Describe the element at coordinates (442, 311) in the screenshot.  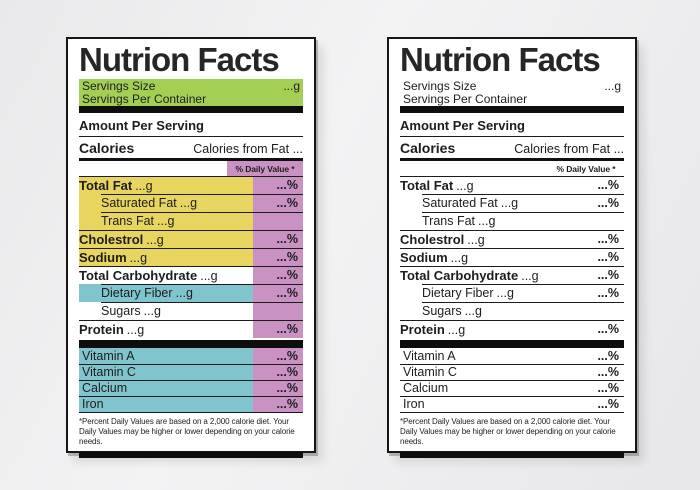
I see `nutrient-name: Sugars` at that location.